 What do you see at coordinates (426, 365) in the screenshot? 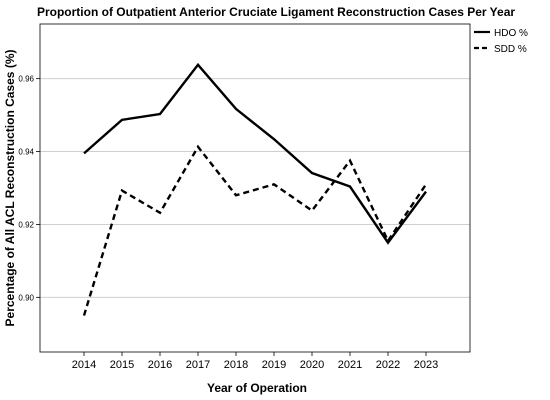
I see `x-tick-label: 2023` at bounding box center [426, 365].